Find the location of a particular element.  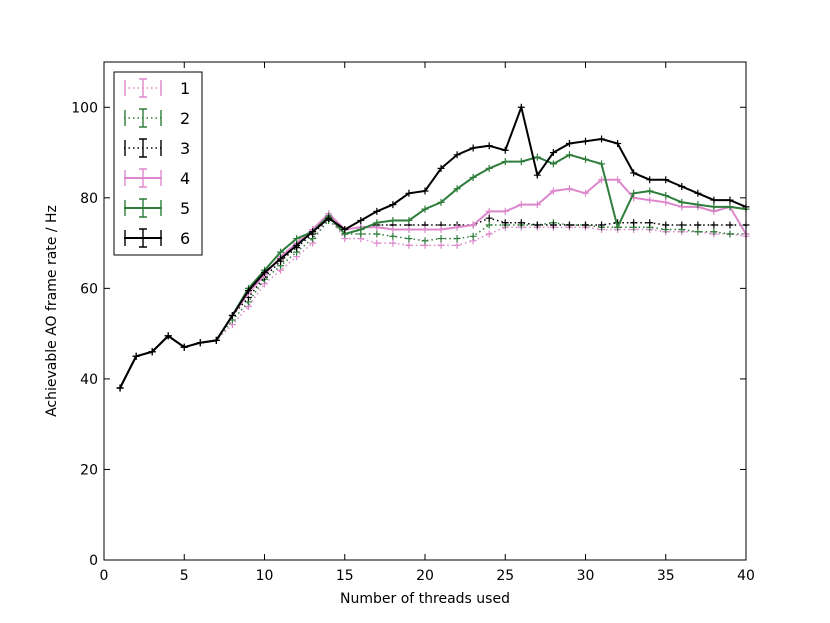

legend-label: 6 is located at coordinates (185, 238).